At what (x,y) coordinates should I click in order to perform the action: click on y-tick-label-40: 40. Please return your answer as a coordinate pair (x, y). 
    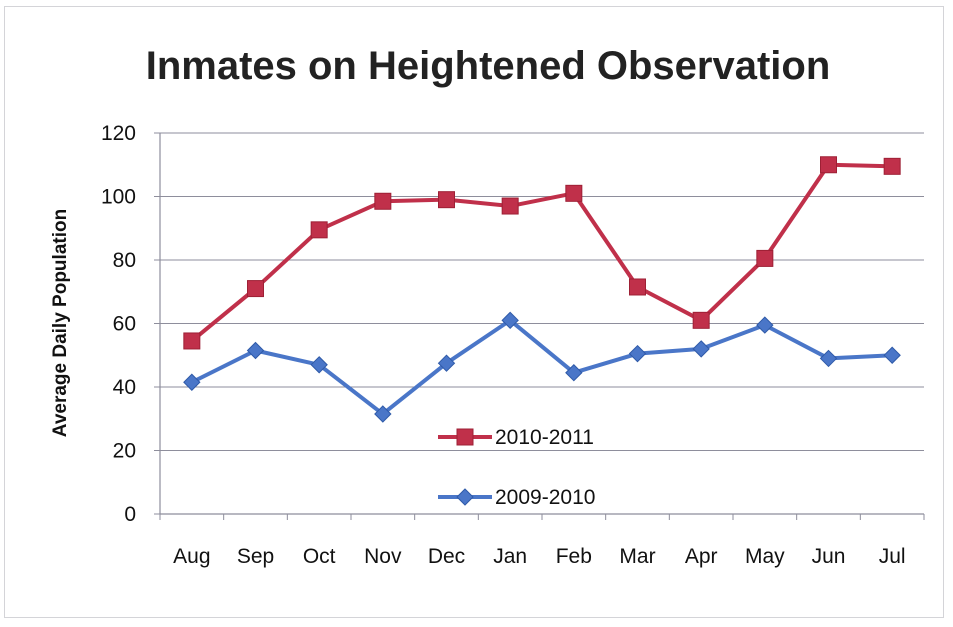
    Looking at the image, I should click on (124, 387).